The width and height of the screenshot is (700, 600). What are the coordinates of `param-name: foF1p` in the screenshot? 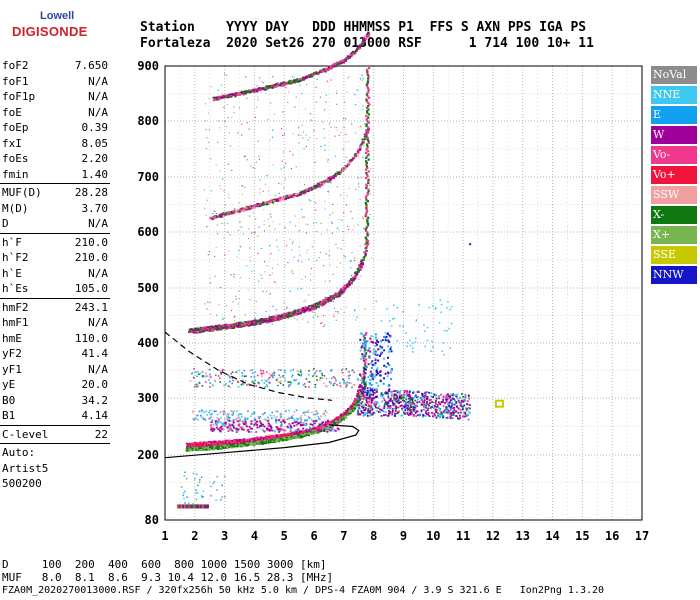 It's located at (19, 96).